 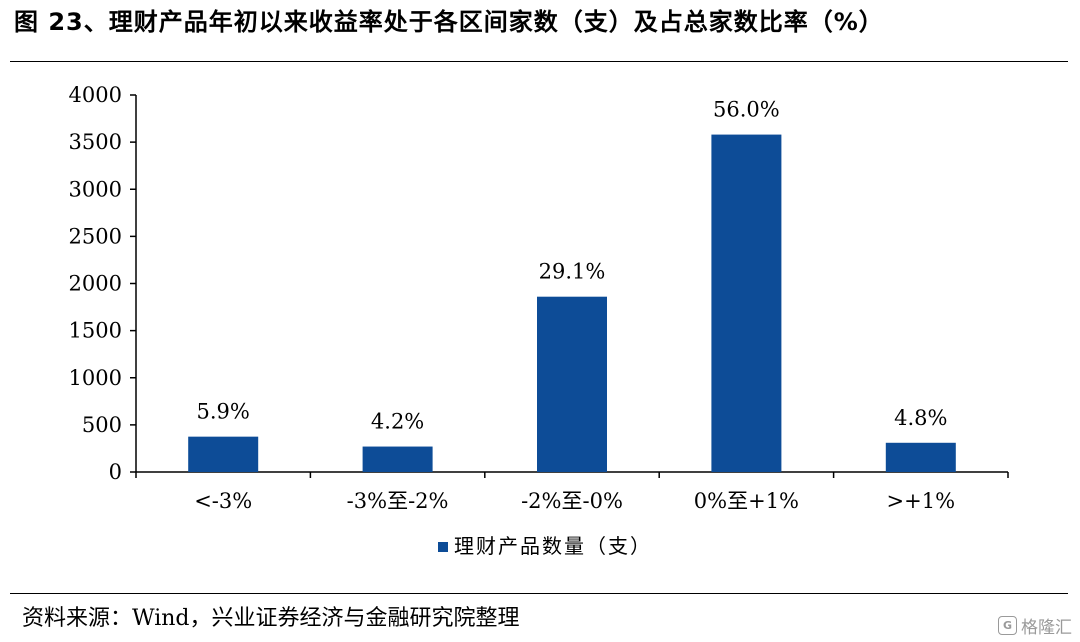 I want to click on watermark-text: 格隆汇, so click(x=1046, y=628).